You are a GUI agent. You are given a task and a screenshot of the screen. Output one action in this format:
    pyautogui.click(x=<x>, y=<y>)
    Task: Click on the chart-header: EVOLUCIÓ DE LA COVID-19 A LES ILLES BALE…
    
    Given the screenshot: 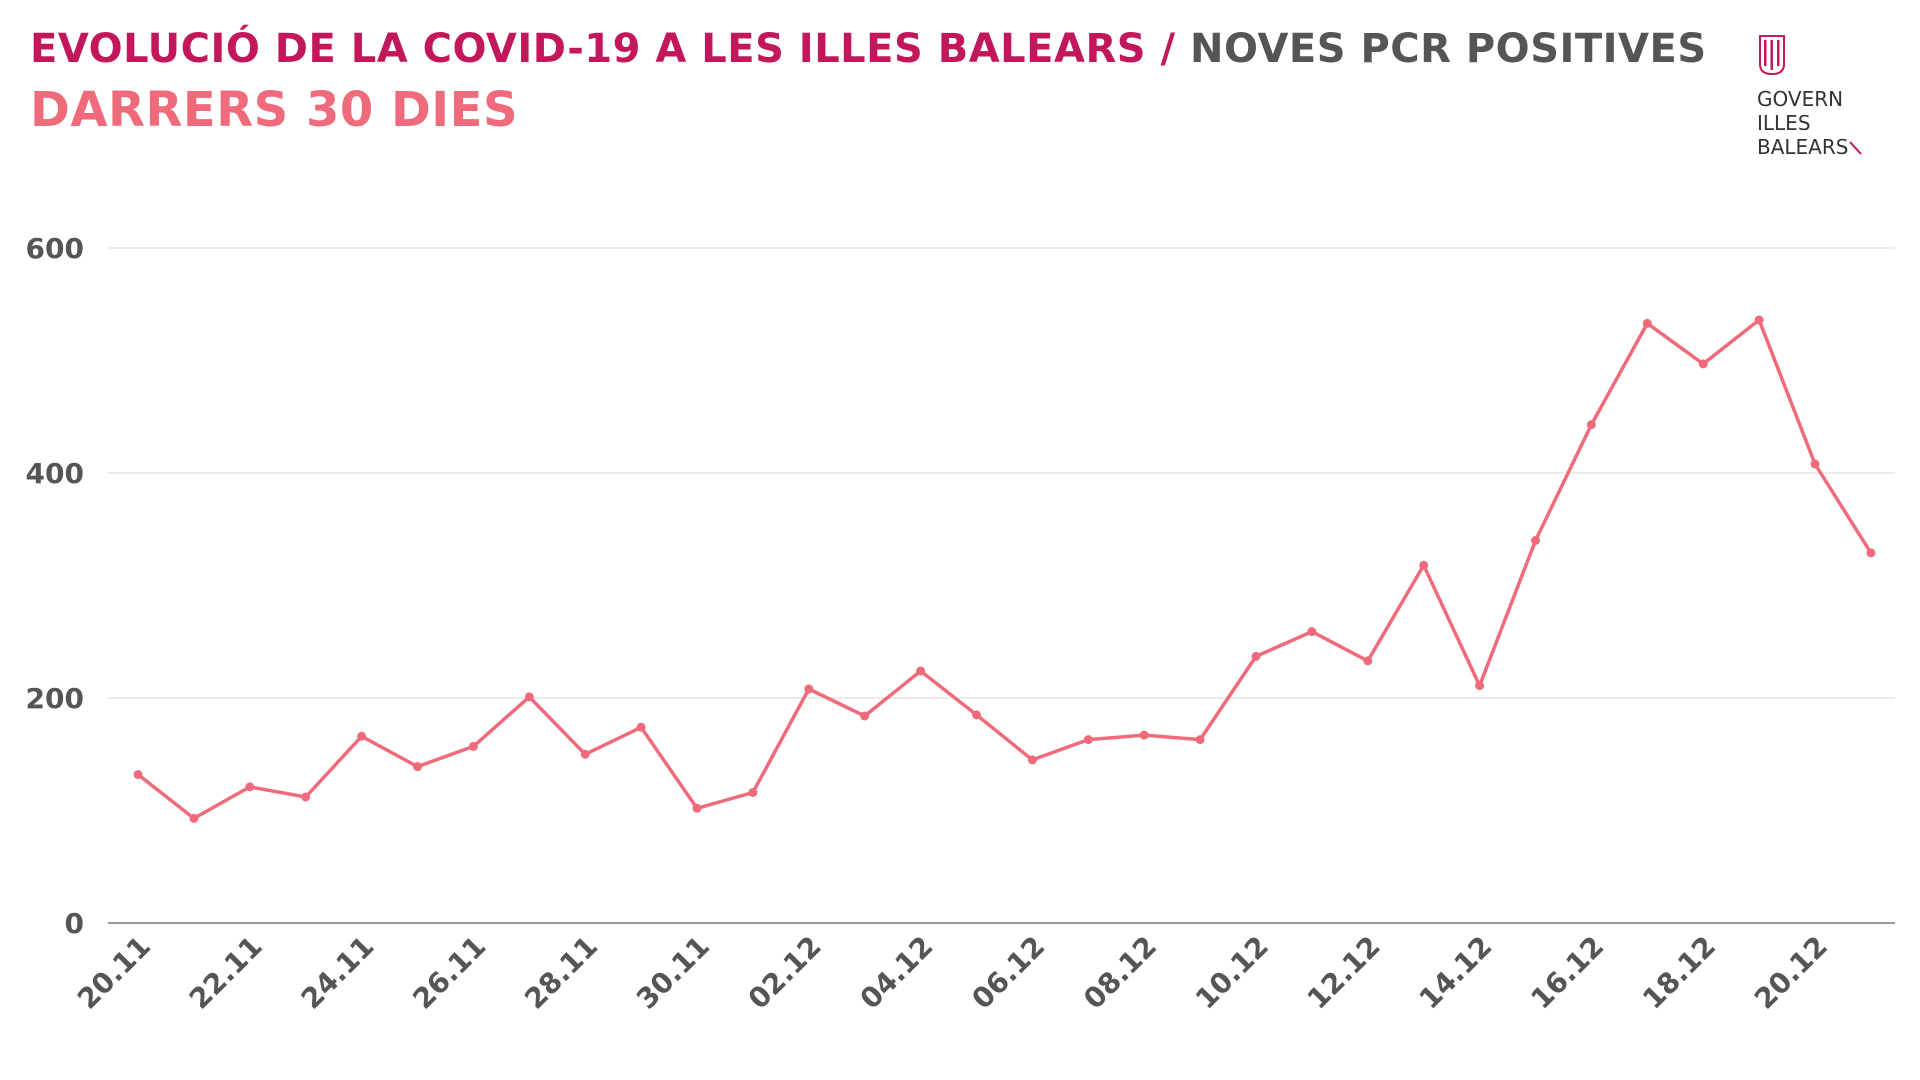 What is the action you would take?
    pyautogui.click(x=868, y=81)
    